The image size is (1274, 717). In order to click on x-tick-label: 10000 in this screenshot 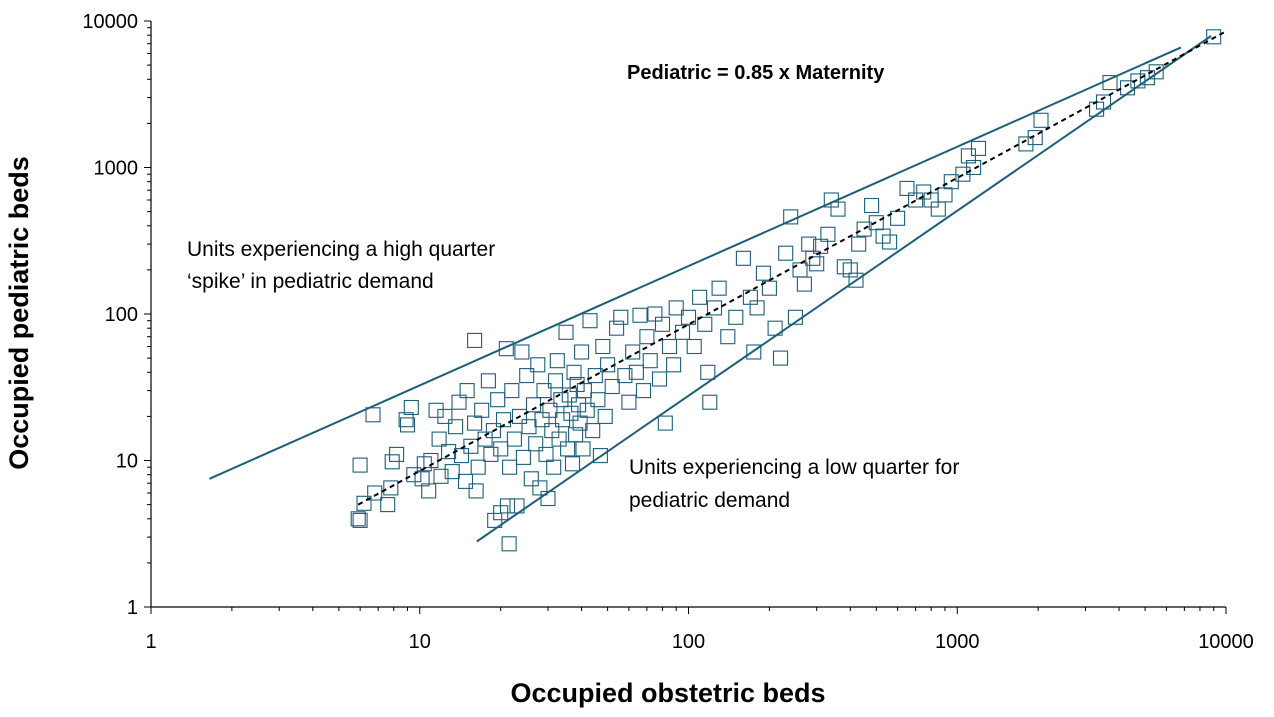, I will do `click(1226, 642)`.